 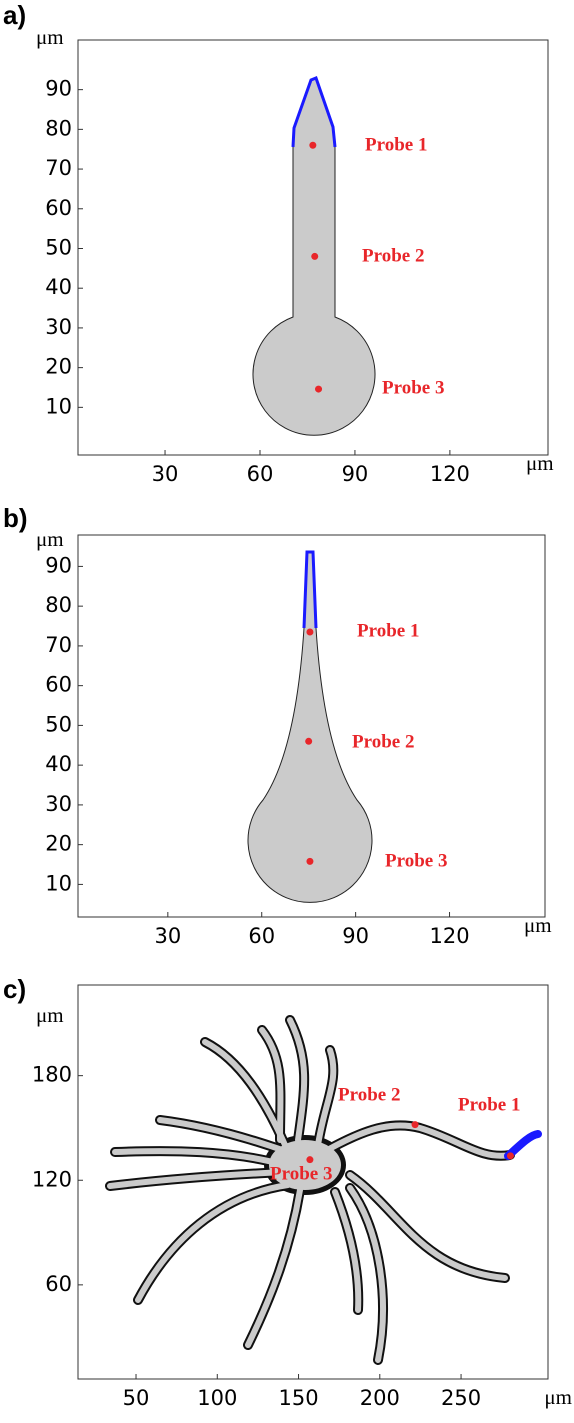 I want to click on x-tick-label: 150, so click(x=298, y=1398).